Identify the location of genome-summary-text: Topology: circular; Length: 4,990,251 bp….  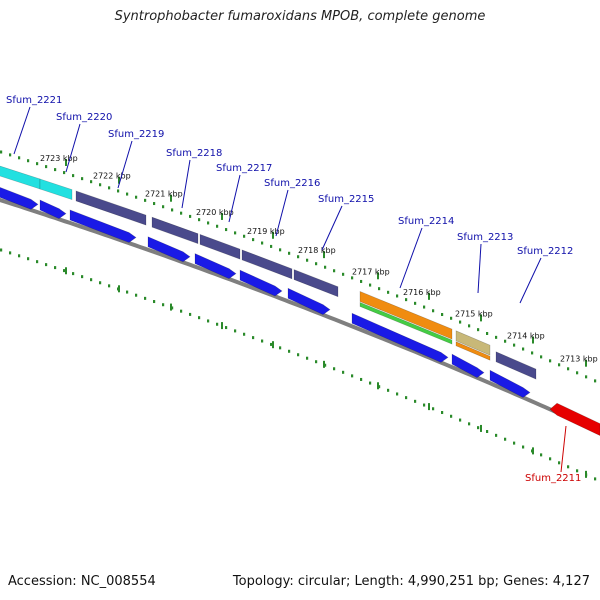
(411, 581).